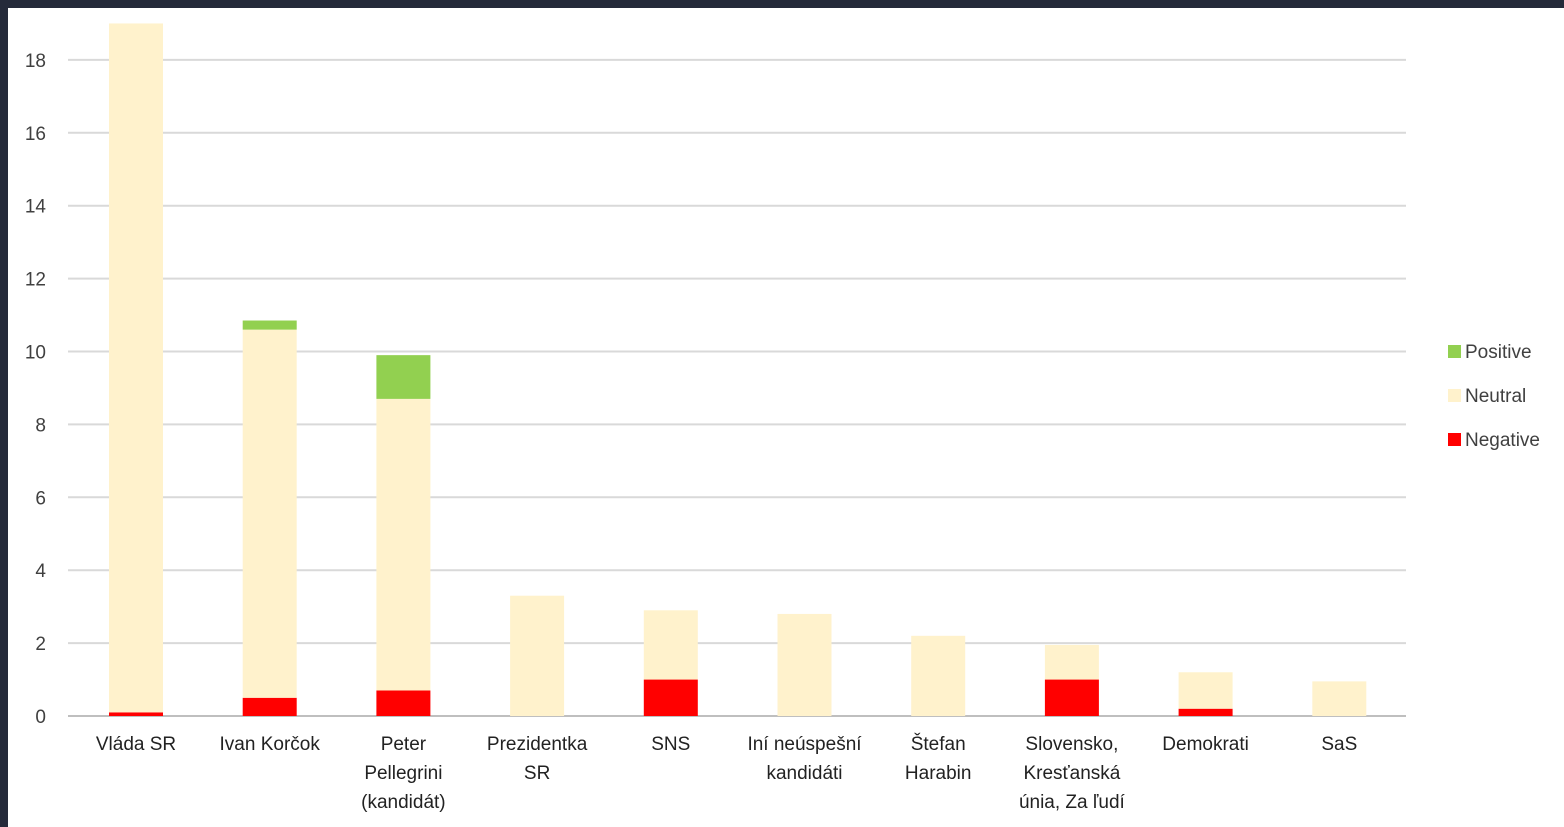 This screenshot has width=1564, height=827. I want to click on x-category-label: Ivan Korčok, so click(270, 744).